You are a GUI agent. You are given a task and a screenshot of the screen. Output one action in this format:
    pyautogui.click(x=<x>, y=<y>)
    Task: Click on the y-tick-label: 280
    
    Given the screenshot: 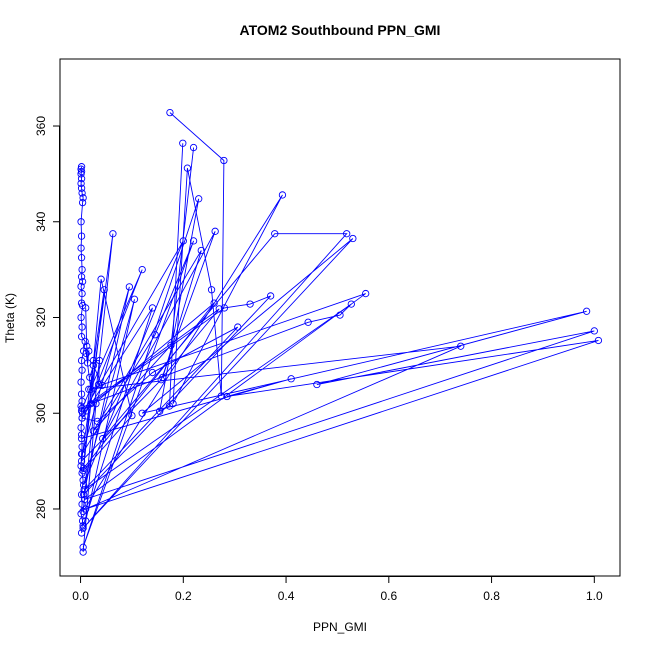 What is the action you would take?
    pyautogui.click(x=41, y=509)
    